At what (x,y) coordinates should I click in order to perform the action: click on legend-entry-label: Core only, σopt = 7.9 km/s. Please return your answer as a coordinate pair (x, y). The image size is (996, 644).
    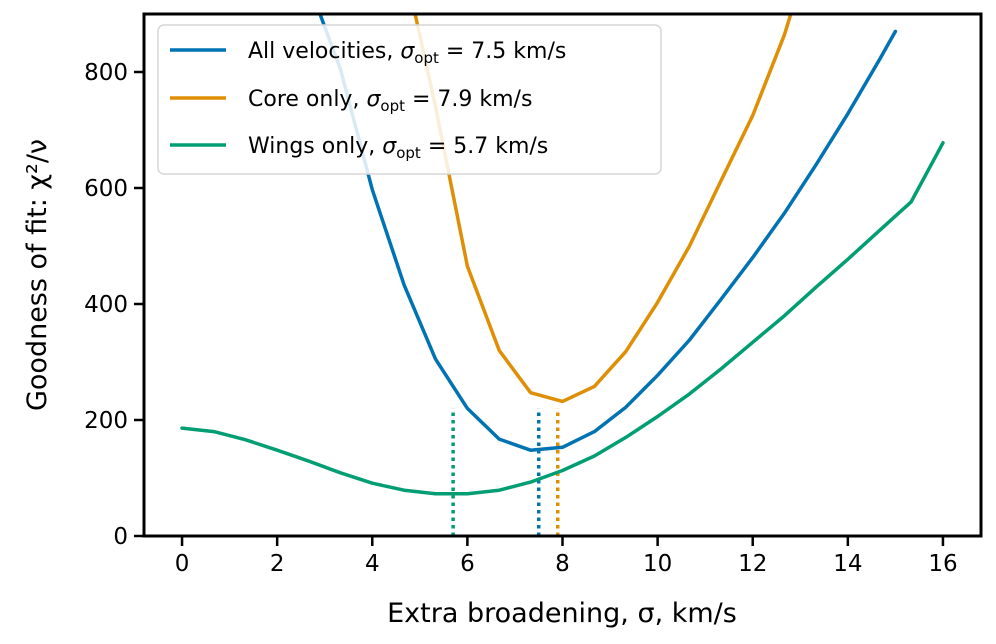
    Looking at the image, I should click on (390, 101).